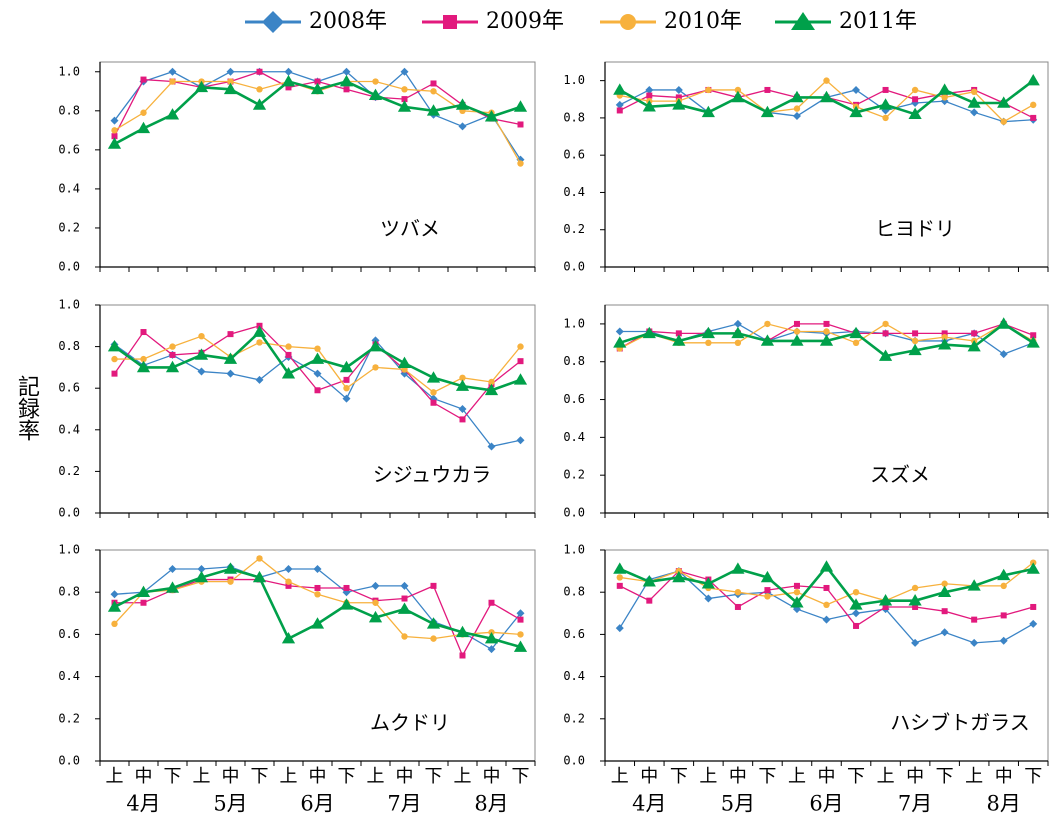 The height and width of the screenshot is (821, 1052). I want to click on panel-label: ムクドリ, so click(410, 723).